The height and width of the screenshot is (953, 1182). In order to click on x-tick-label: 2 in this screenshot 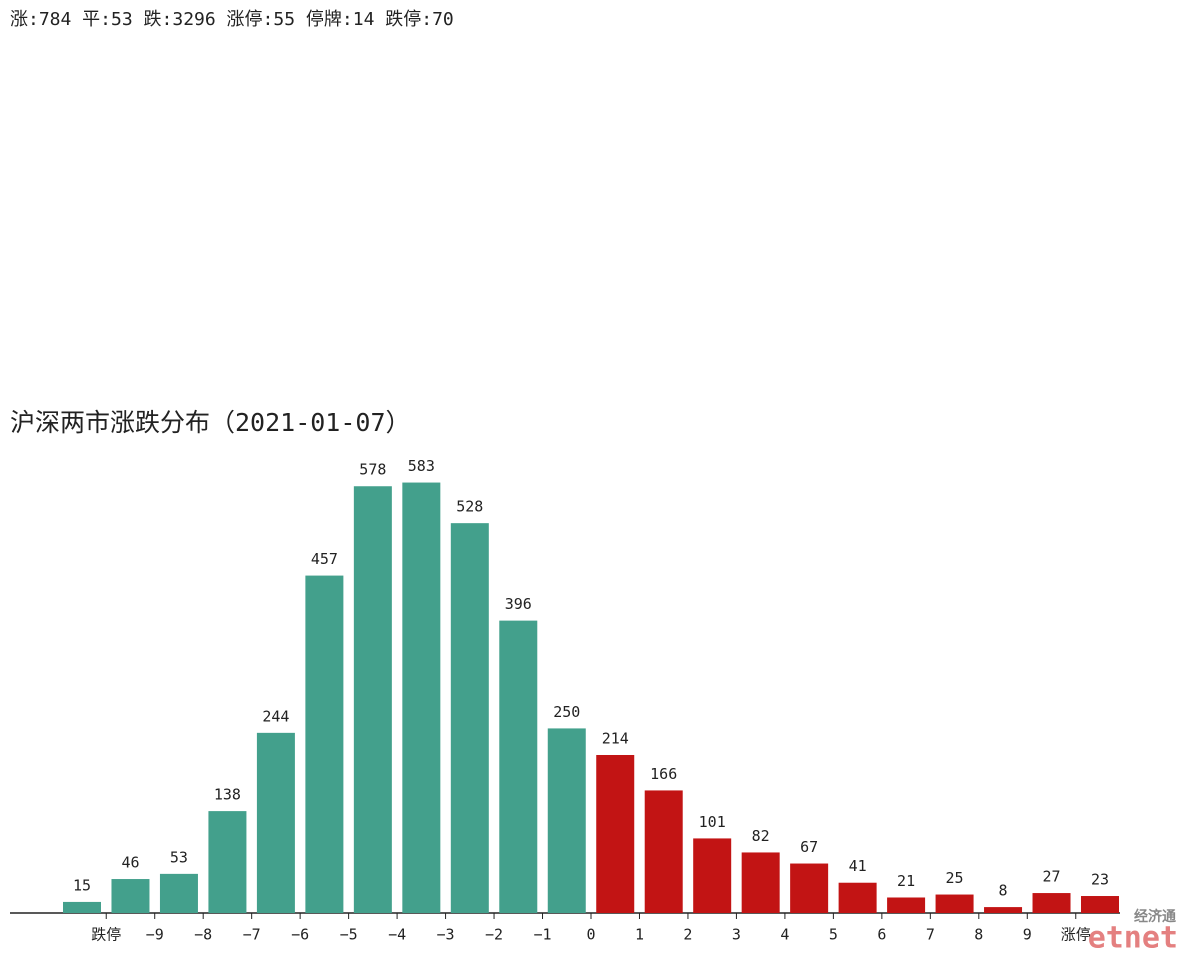, I will do `click(687, 935)`.